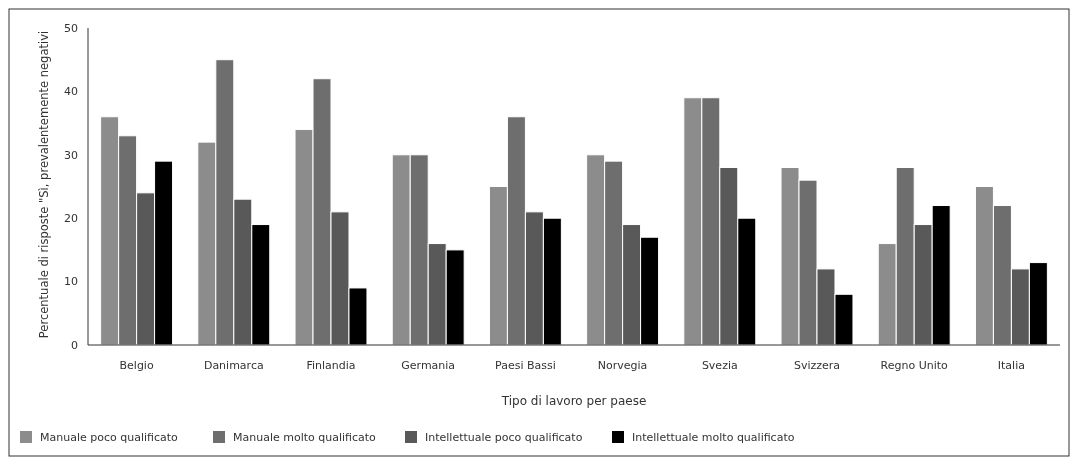 The width and height of the screenshot is (1076, 459). What do you see at coordinates (71, 92) in the screenshot?
I see `y-tick-label: 40` at bounding box center [71, 92].